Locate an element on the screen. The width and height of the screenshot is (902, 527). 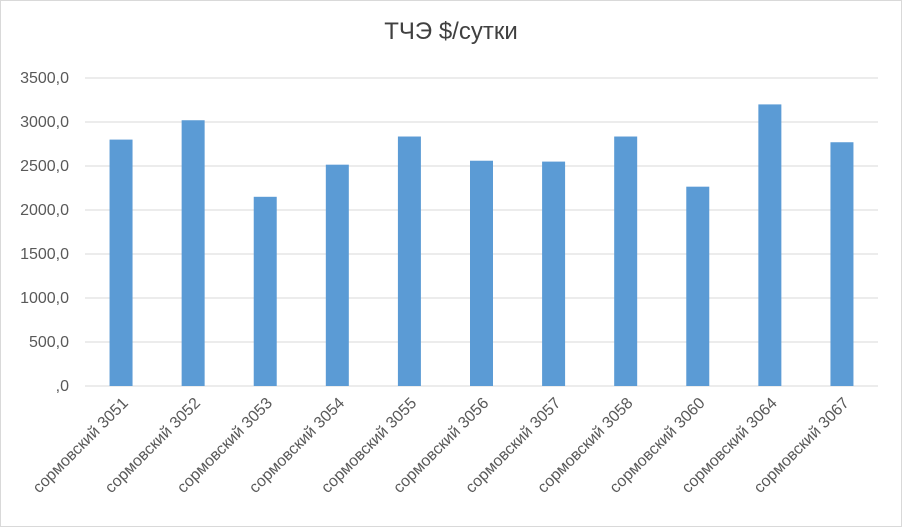
y-tick-label: 2000,0 is located at coordinates (44, 210).